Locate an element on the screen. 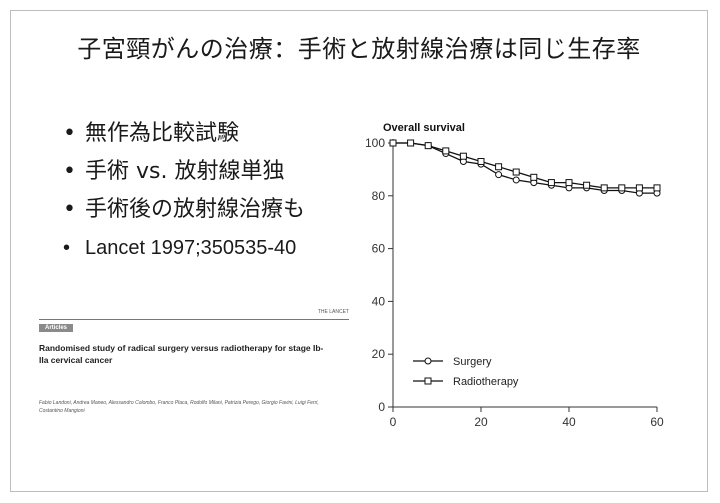  chart-title: Overall survival is located at coordinates (424, 128).